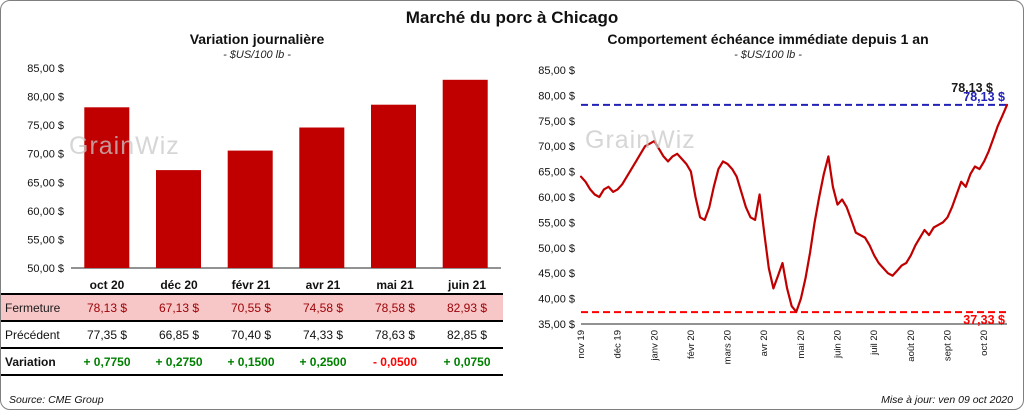 Image resolution: width=1024 pixels, height=410 pixels. Describe the element at coordinates (323, 284) in the screenshot. I see `column-header: avr 21` at that location.